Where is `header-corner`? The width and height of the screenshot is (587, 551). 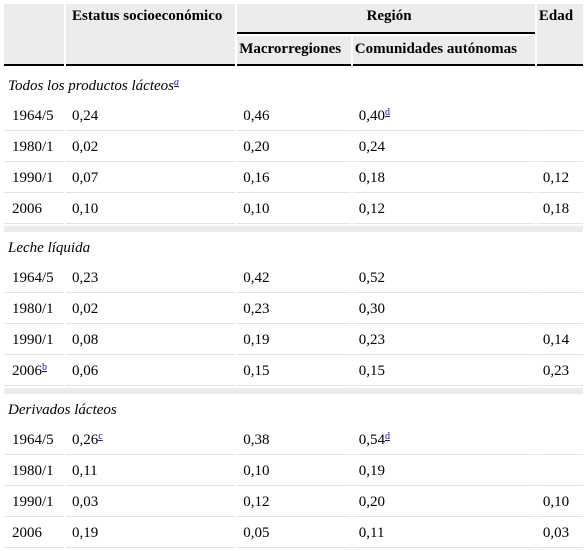 header-corner is located at coordinates (34, 35).